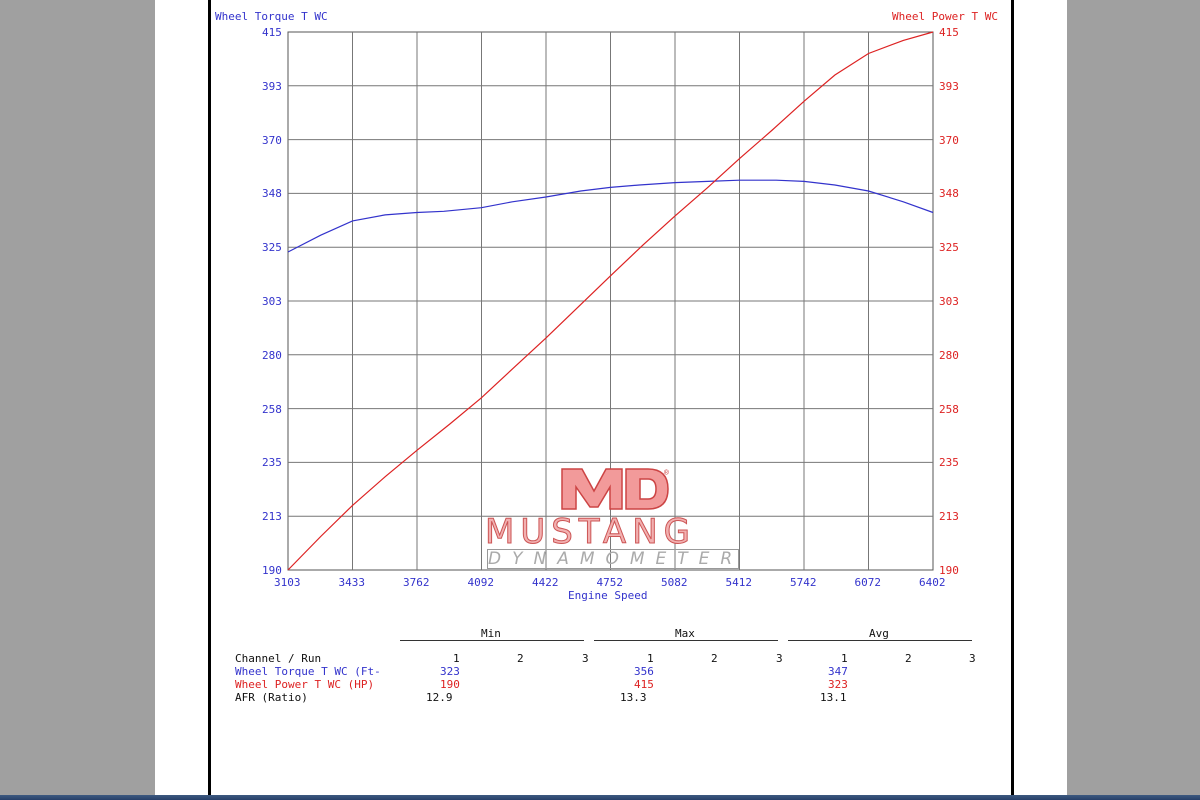 The image size is (1200, 800). I want to click on logo-wordmark: MUSTANG, so click(590, 532).